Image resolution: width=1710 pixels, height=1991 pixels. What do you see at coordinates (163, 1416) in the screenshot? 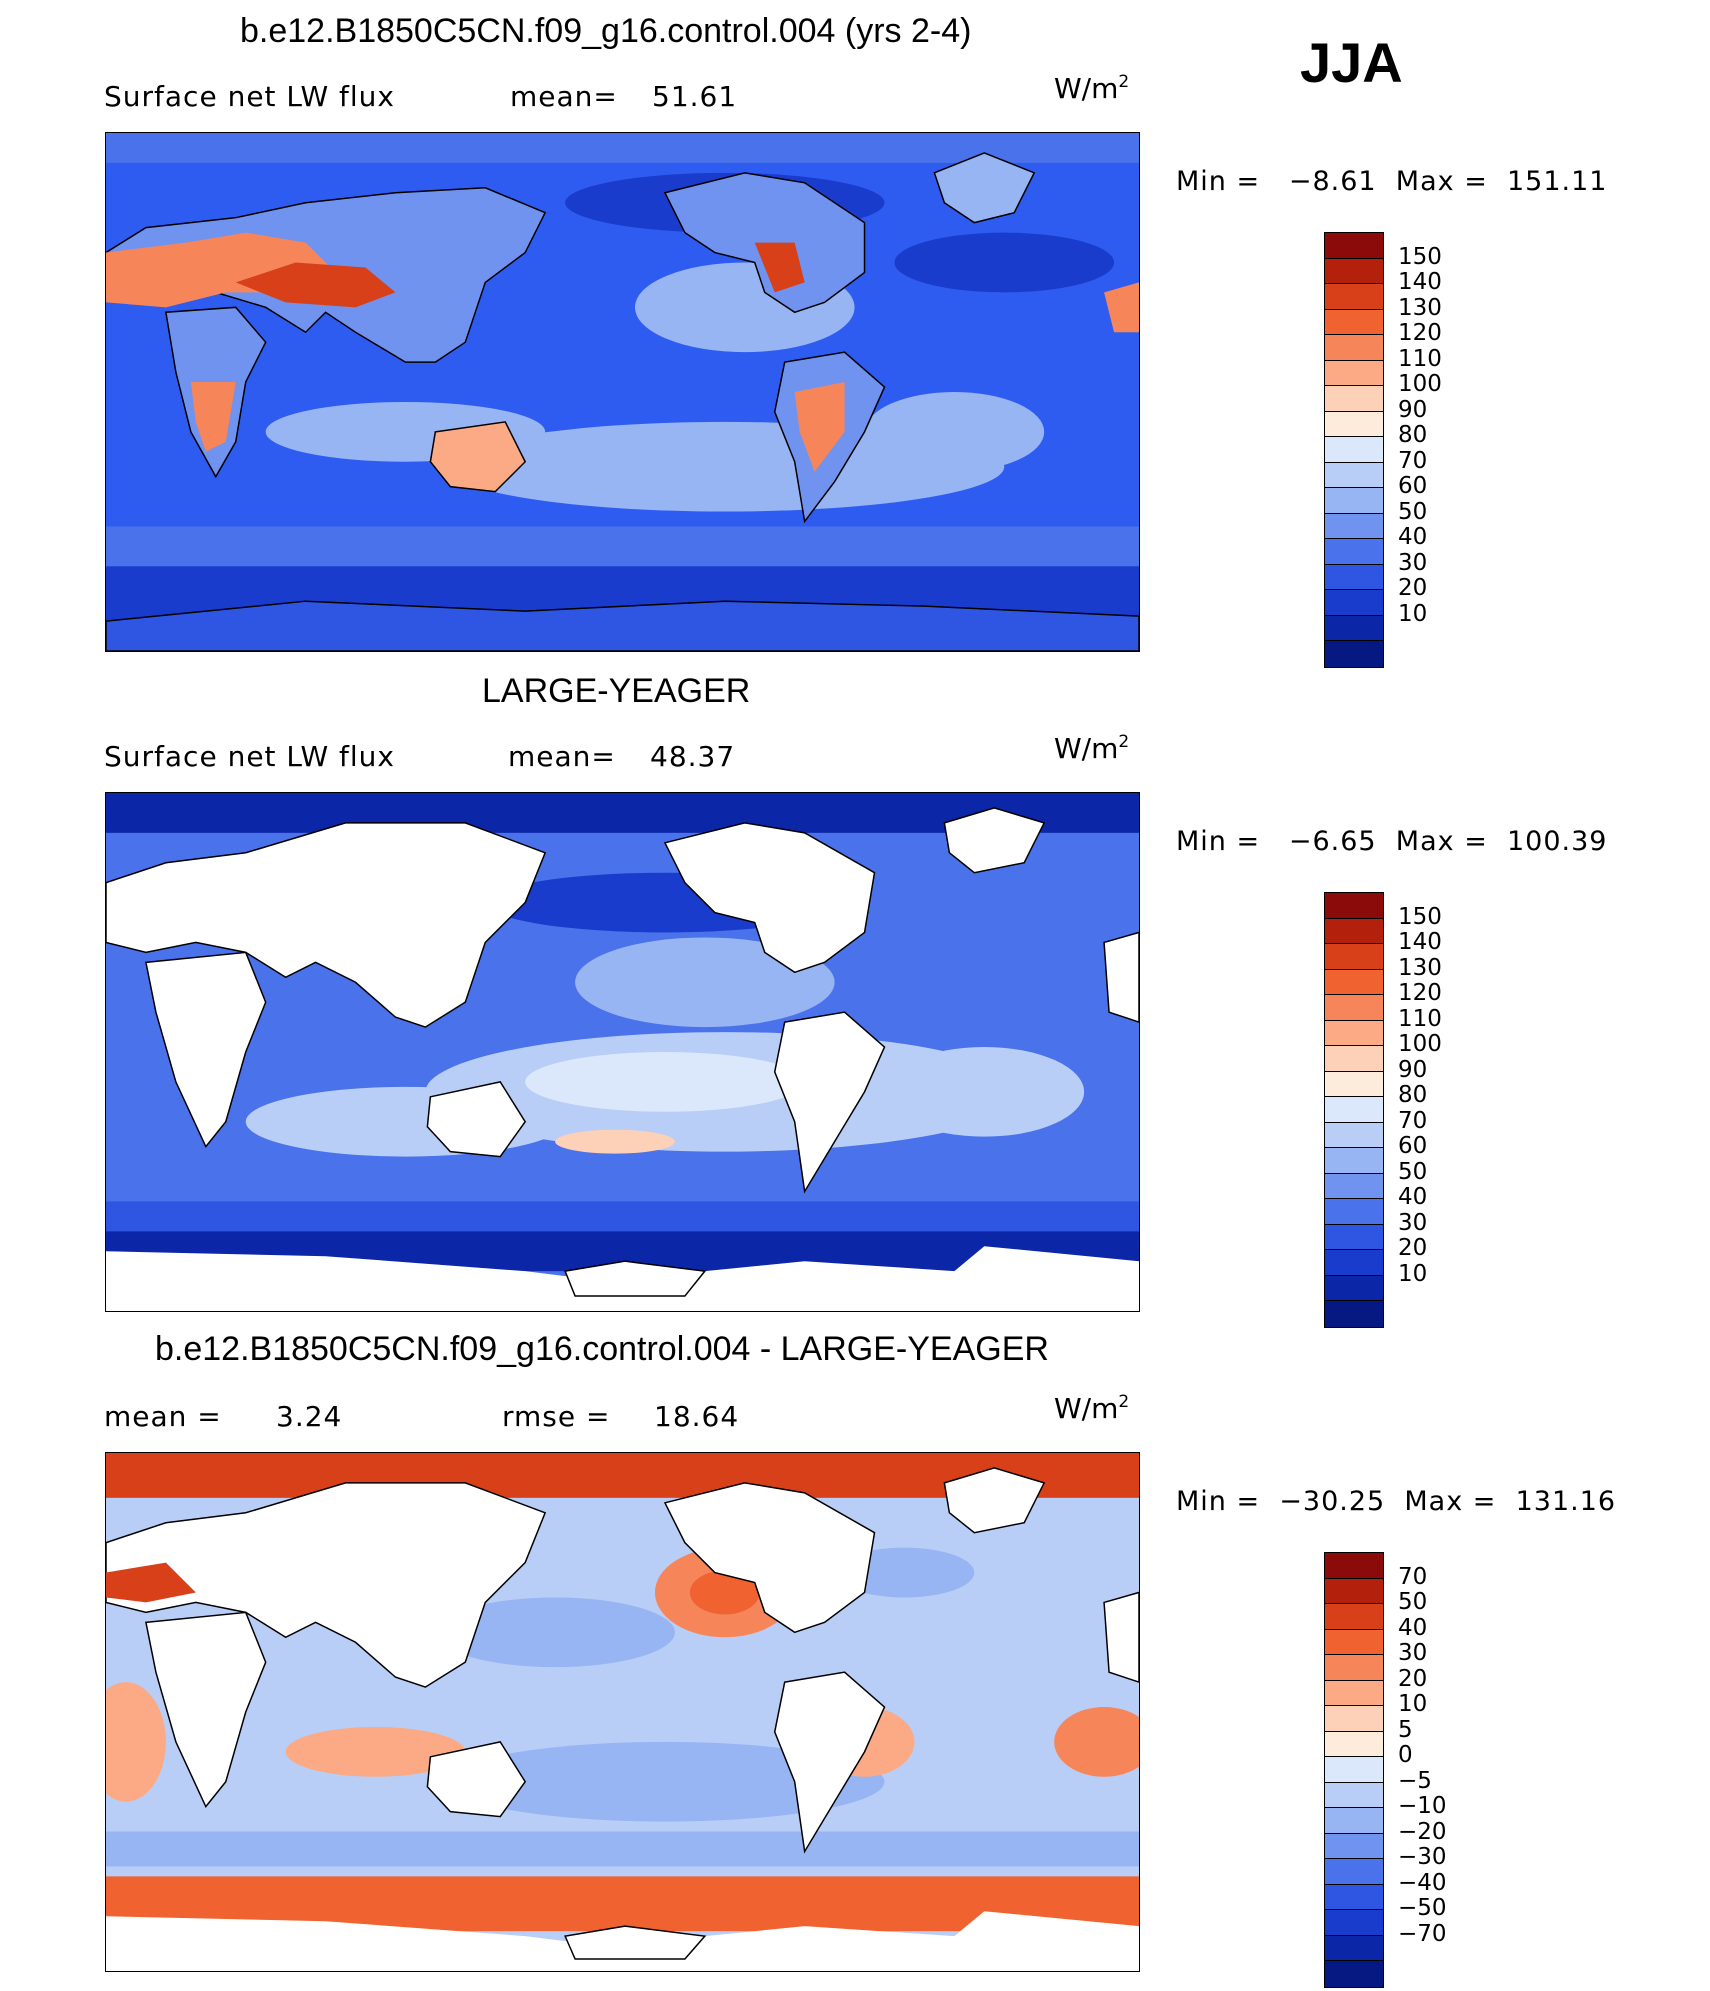
I see `panel-3-mean-label: mean =` at bounding box center [163, 1416].